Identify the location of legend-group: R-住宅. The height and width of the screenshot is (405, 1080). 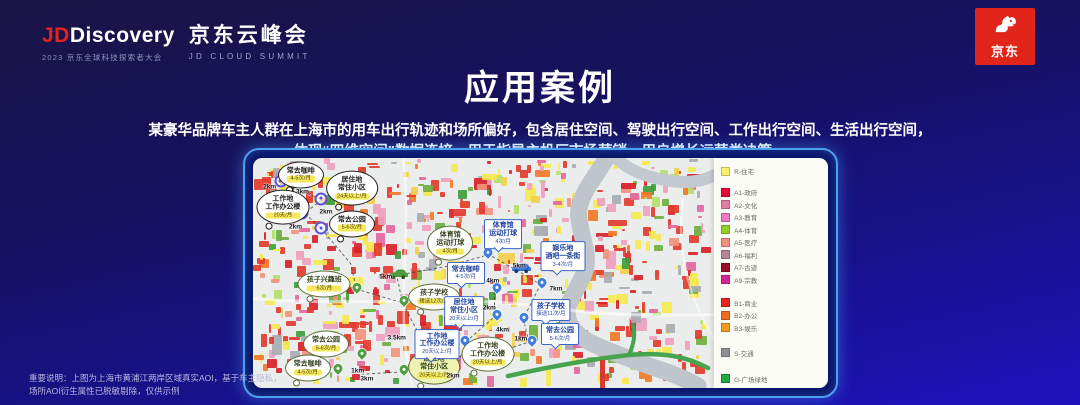
(771, 171).